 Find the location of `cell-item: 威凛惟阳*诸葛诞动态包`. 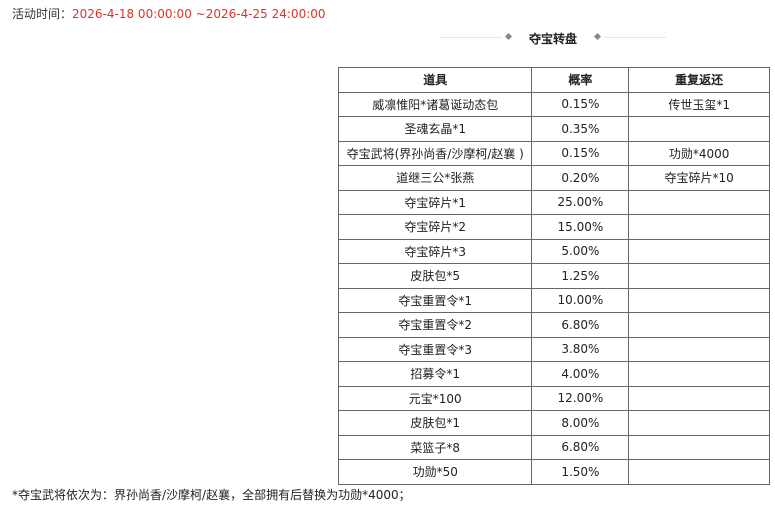

cell-item: 威凛惟阳*诸葛诞动态包 is located at coordinates (435, 104).